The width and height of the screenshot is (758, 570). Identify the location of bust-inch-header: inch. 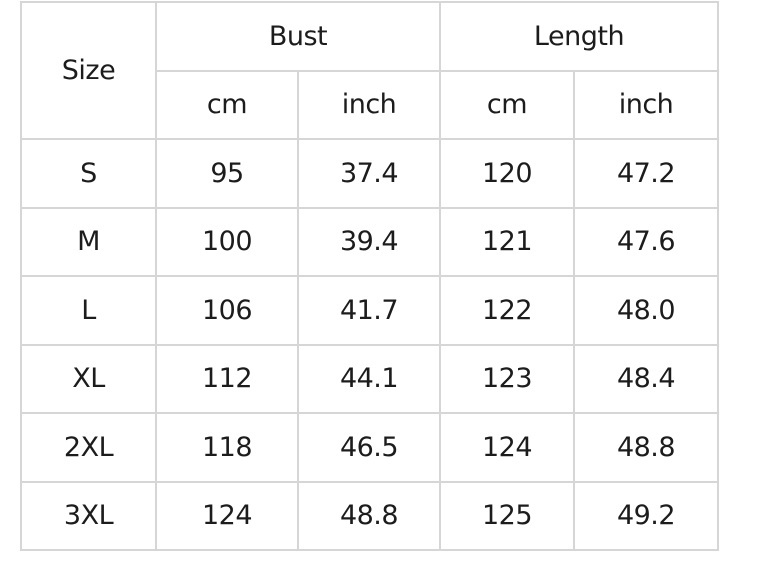
(369, 104).